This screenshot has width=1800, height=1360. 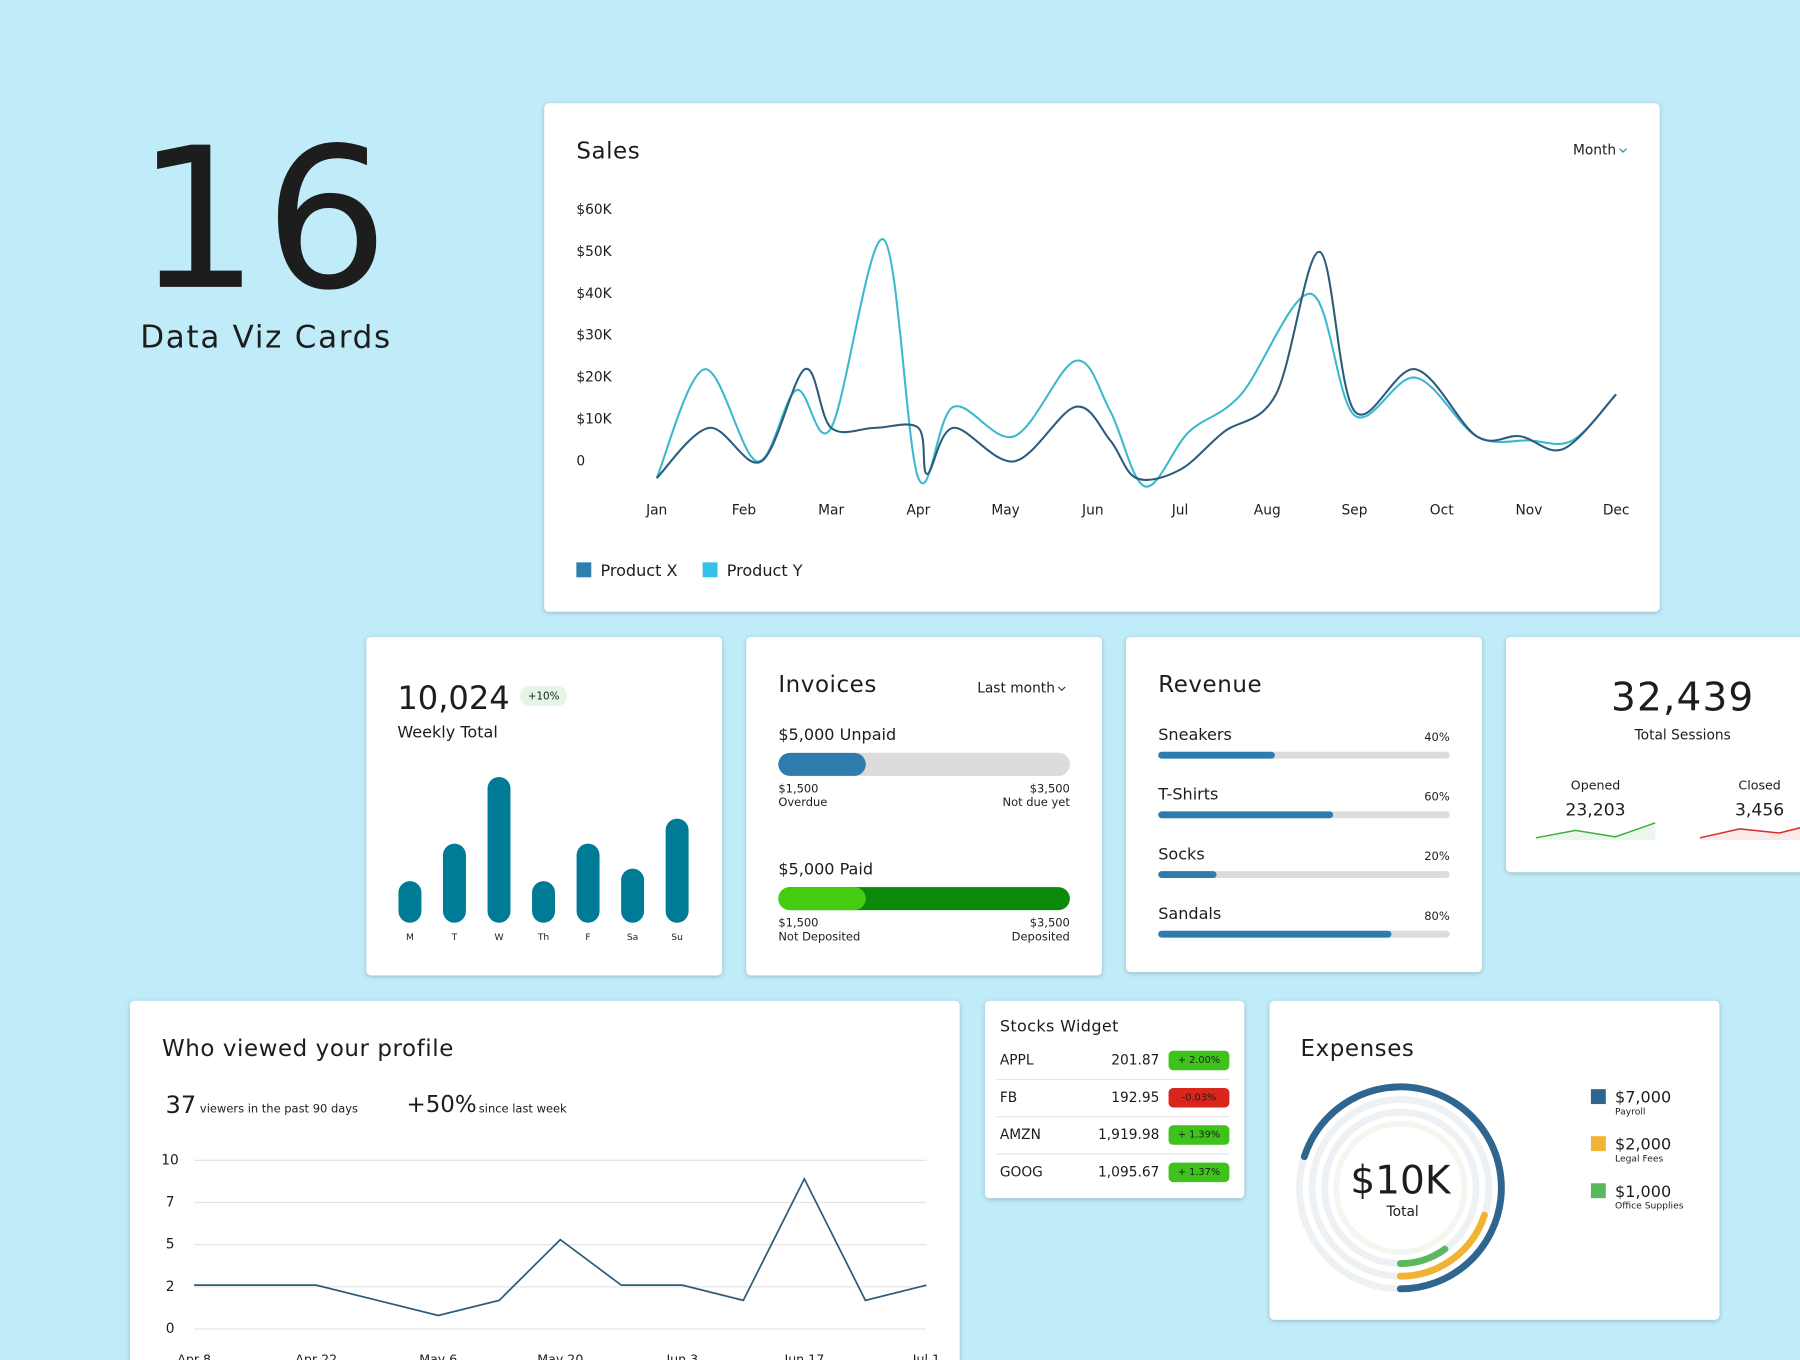 What do you see at coordinates (1400, 1180) in the screenshot?
I see `total-amount: $10K` at bounding box center [1400, 1180].